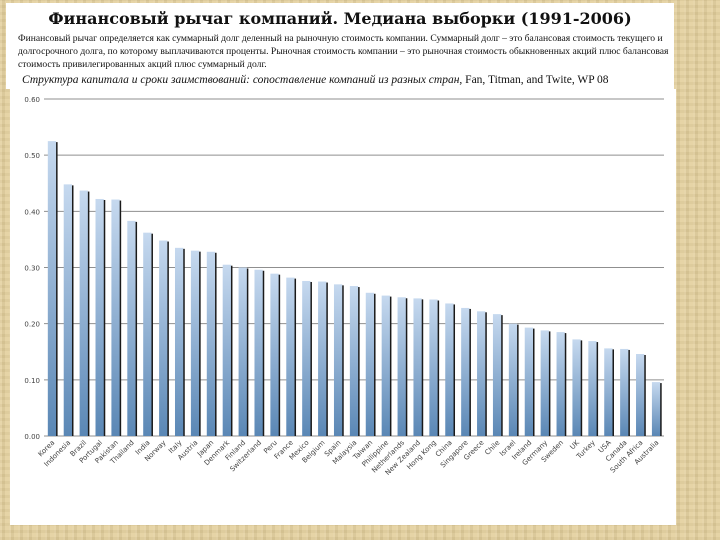 This screenshot has height=540, width=720. Describe the element at coordinates (32, 212) in the screenshot. I see `y-tick-label: 0.40` at that location.